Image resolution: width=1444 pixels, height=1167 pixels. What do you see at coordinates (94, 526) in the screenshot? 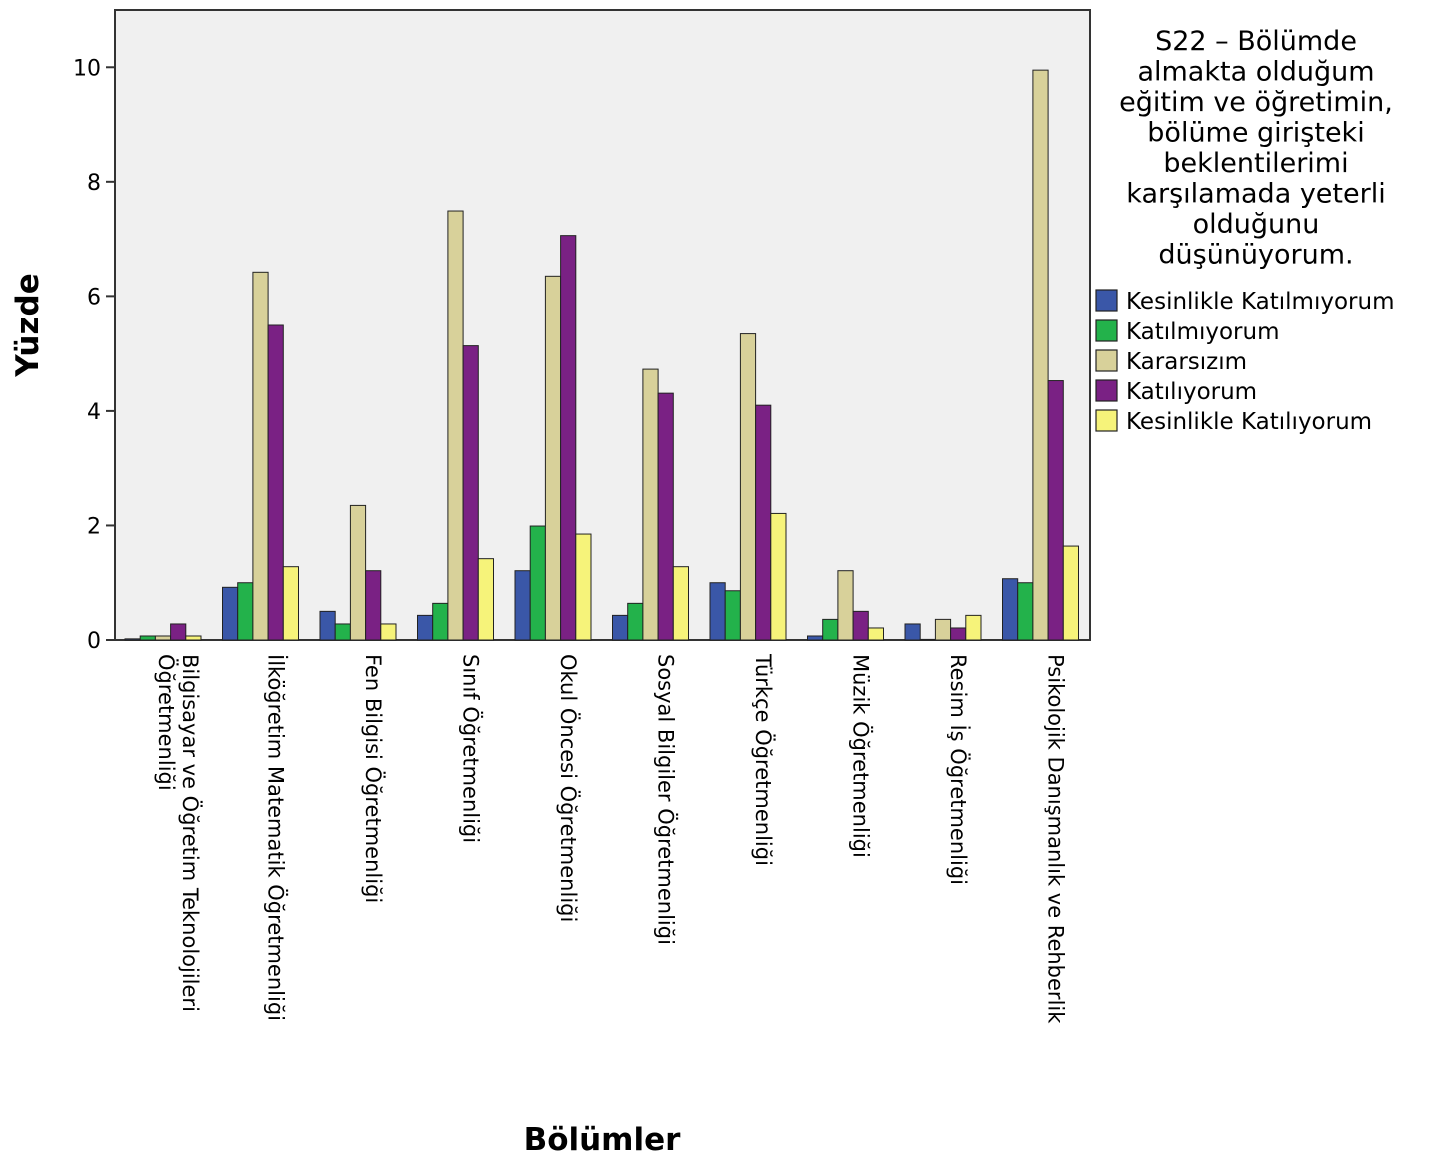
I see `y-tick-label: 2` at bounding box center [94, 526].